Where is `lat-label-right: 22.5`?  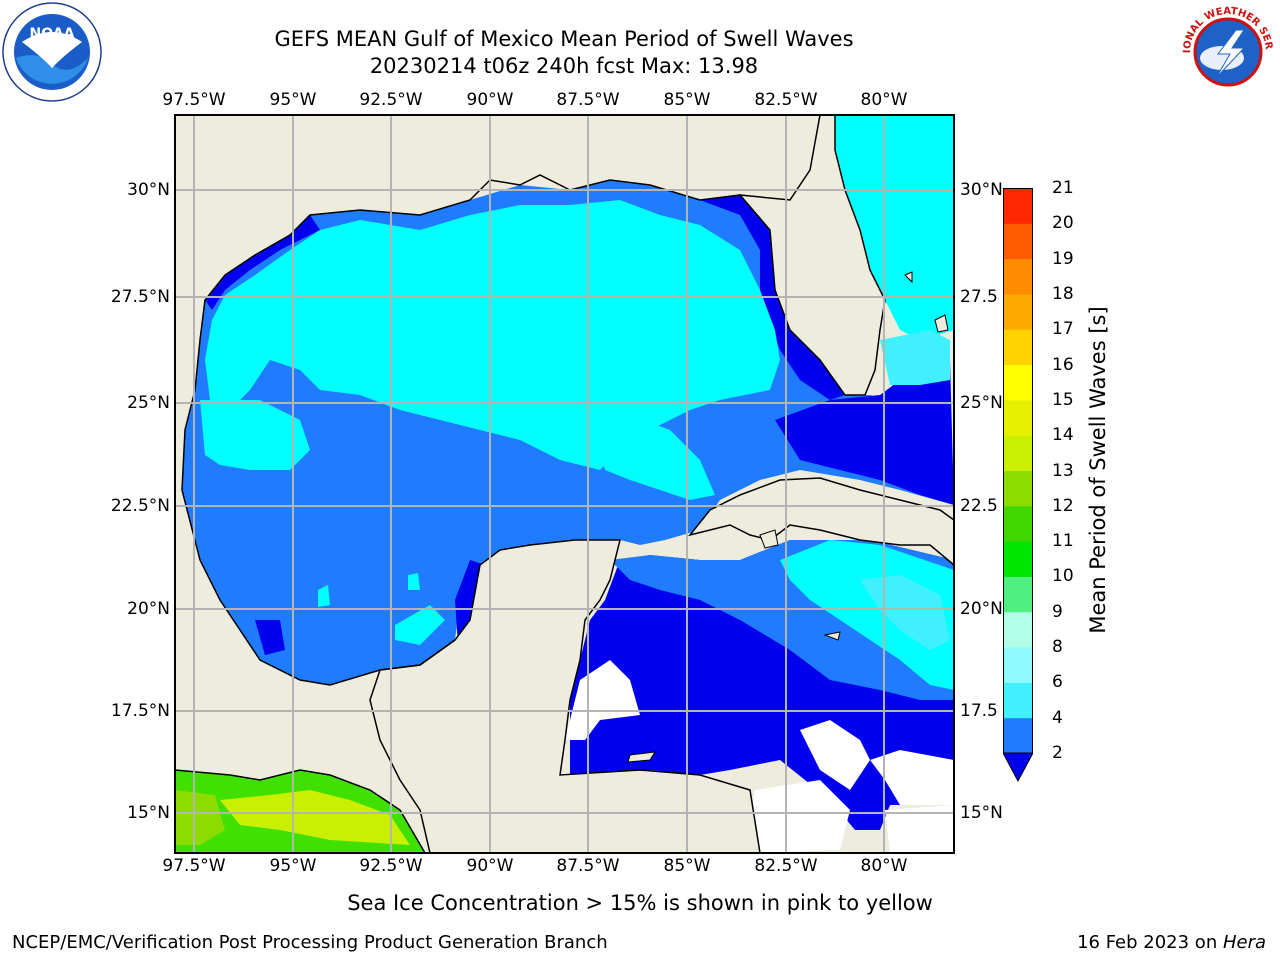
lat-label-right: 22.5 is located at coordinates (979, 506).